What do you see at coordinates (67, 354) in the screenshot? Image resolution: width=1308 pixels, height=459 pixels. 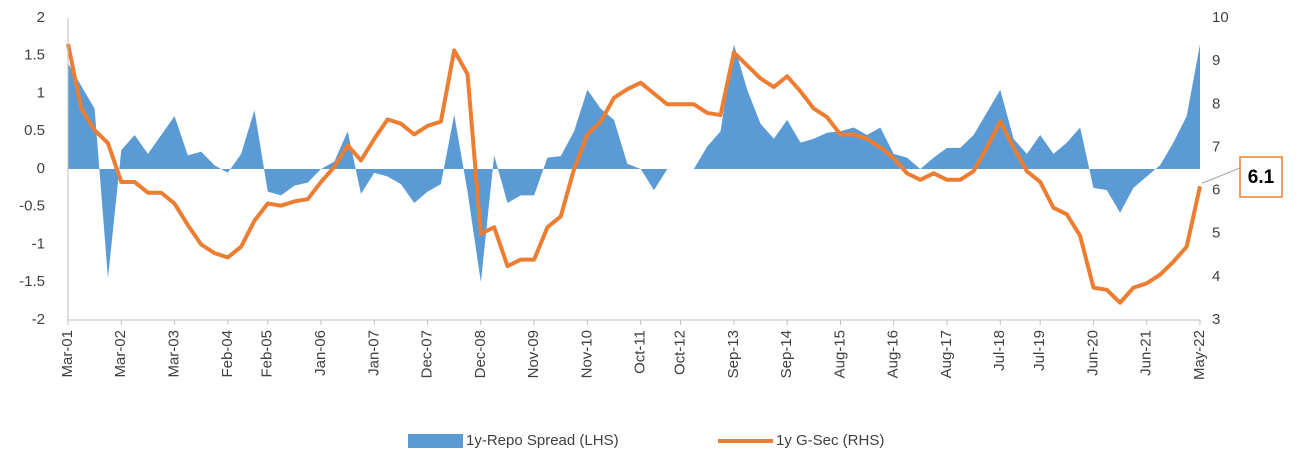 I see `x-tick-label: Mar-01` at bounding box center [67, 354].